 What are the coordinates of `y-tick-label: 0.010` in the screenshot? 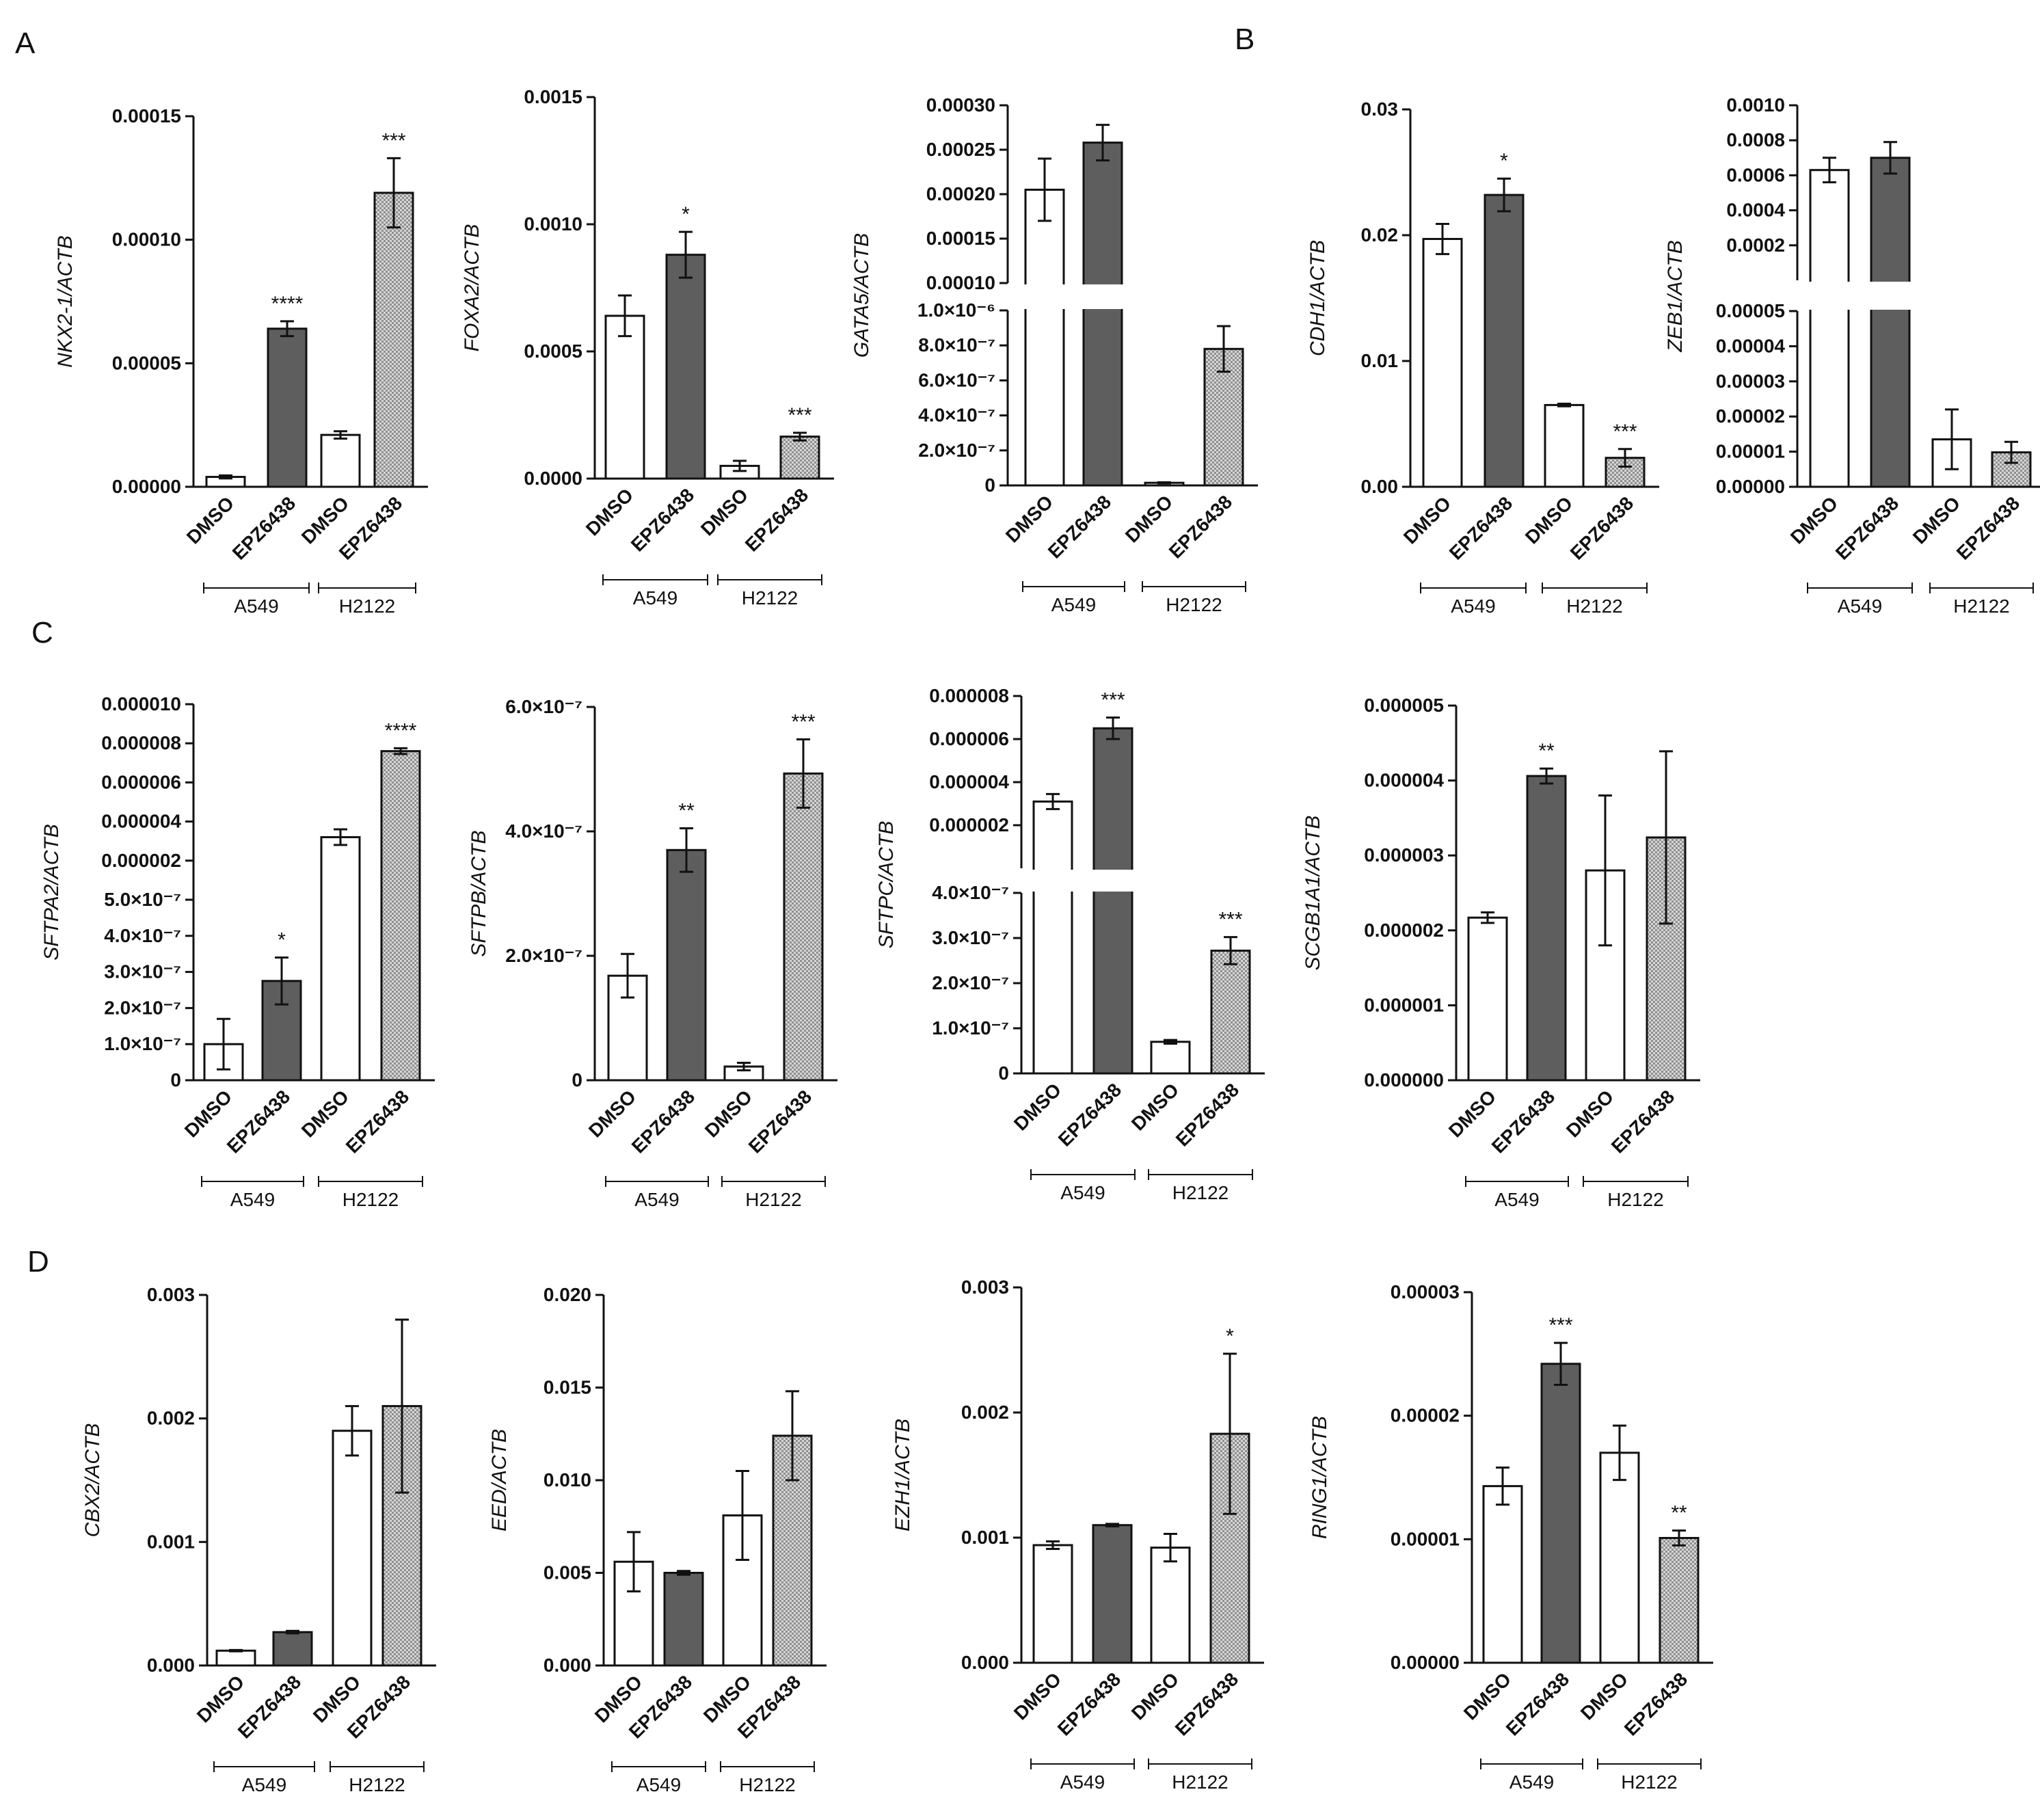 It's located at (567, 1479).